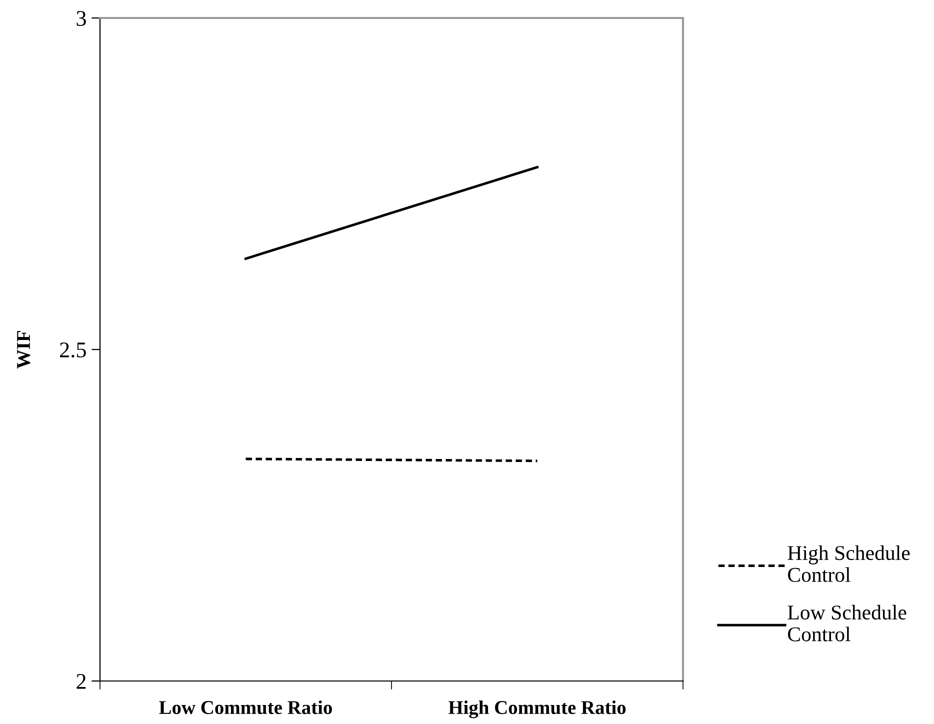 The width and height of the screenshot is (934, 724). What do you see at coordinates (537, 709) in the screenshot?
I see `x-tick-label: High Commute Ratio` at bounding box center [537, 709].